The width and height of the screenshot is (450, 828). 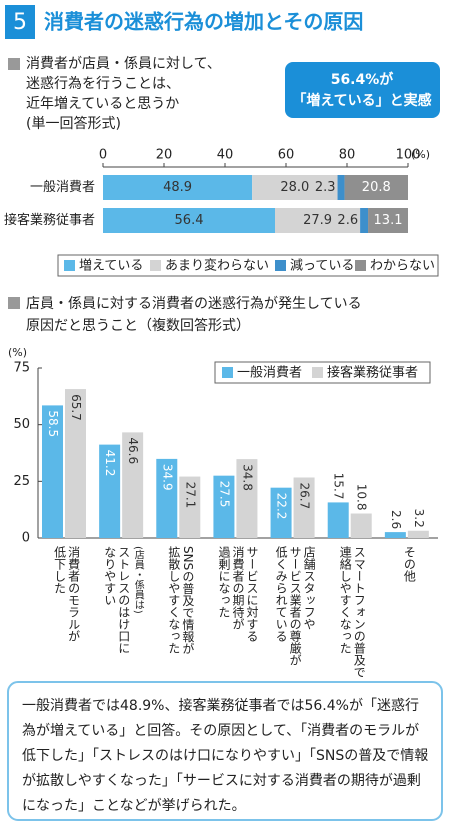 I want to click on legend-label: 一般消費者, so click(x=269, y=373).